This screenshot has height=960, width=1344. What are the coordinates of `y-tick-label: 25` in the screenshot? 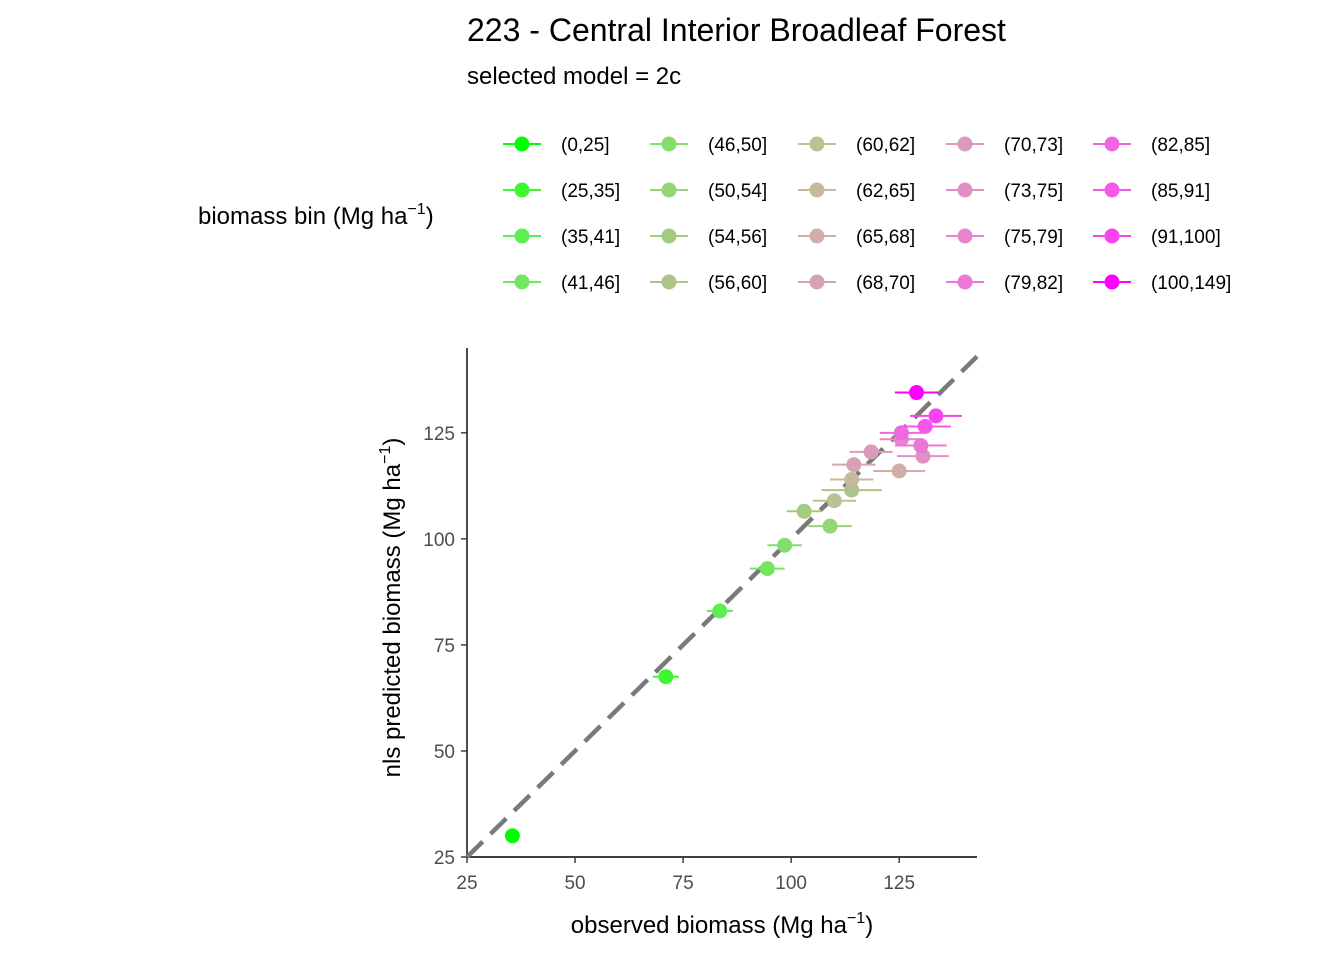 It's located at (444, 858).